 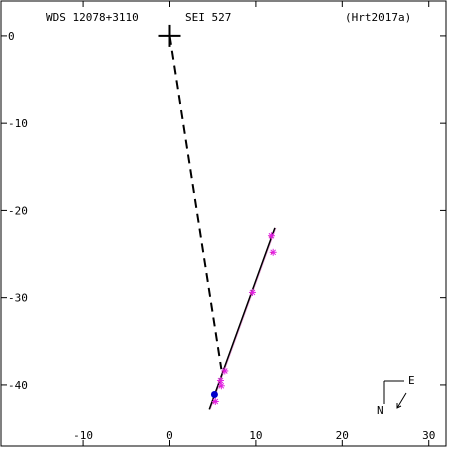 I want to click on linear-fit-shadow-line, so click(x=243, y=318).